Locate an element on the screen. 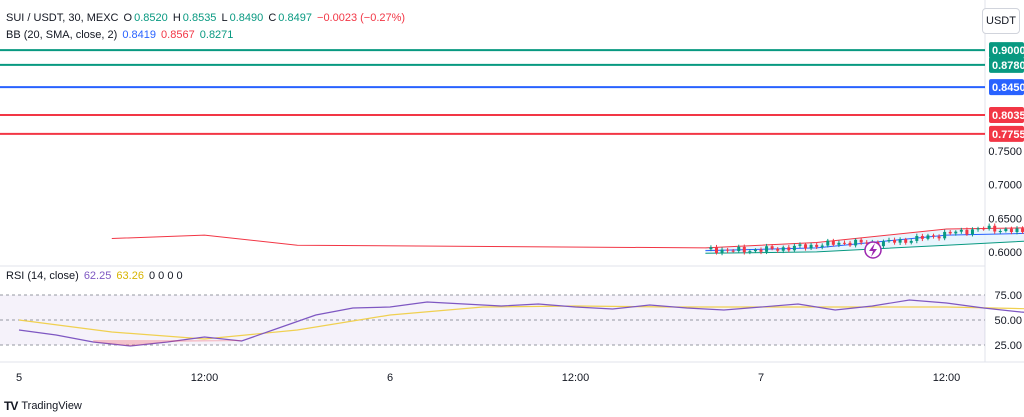  bb-mid-value: 0.8419 is located at coordinates (139, 35).